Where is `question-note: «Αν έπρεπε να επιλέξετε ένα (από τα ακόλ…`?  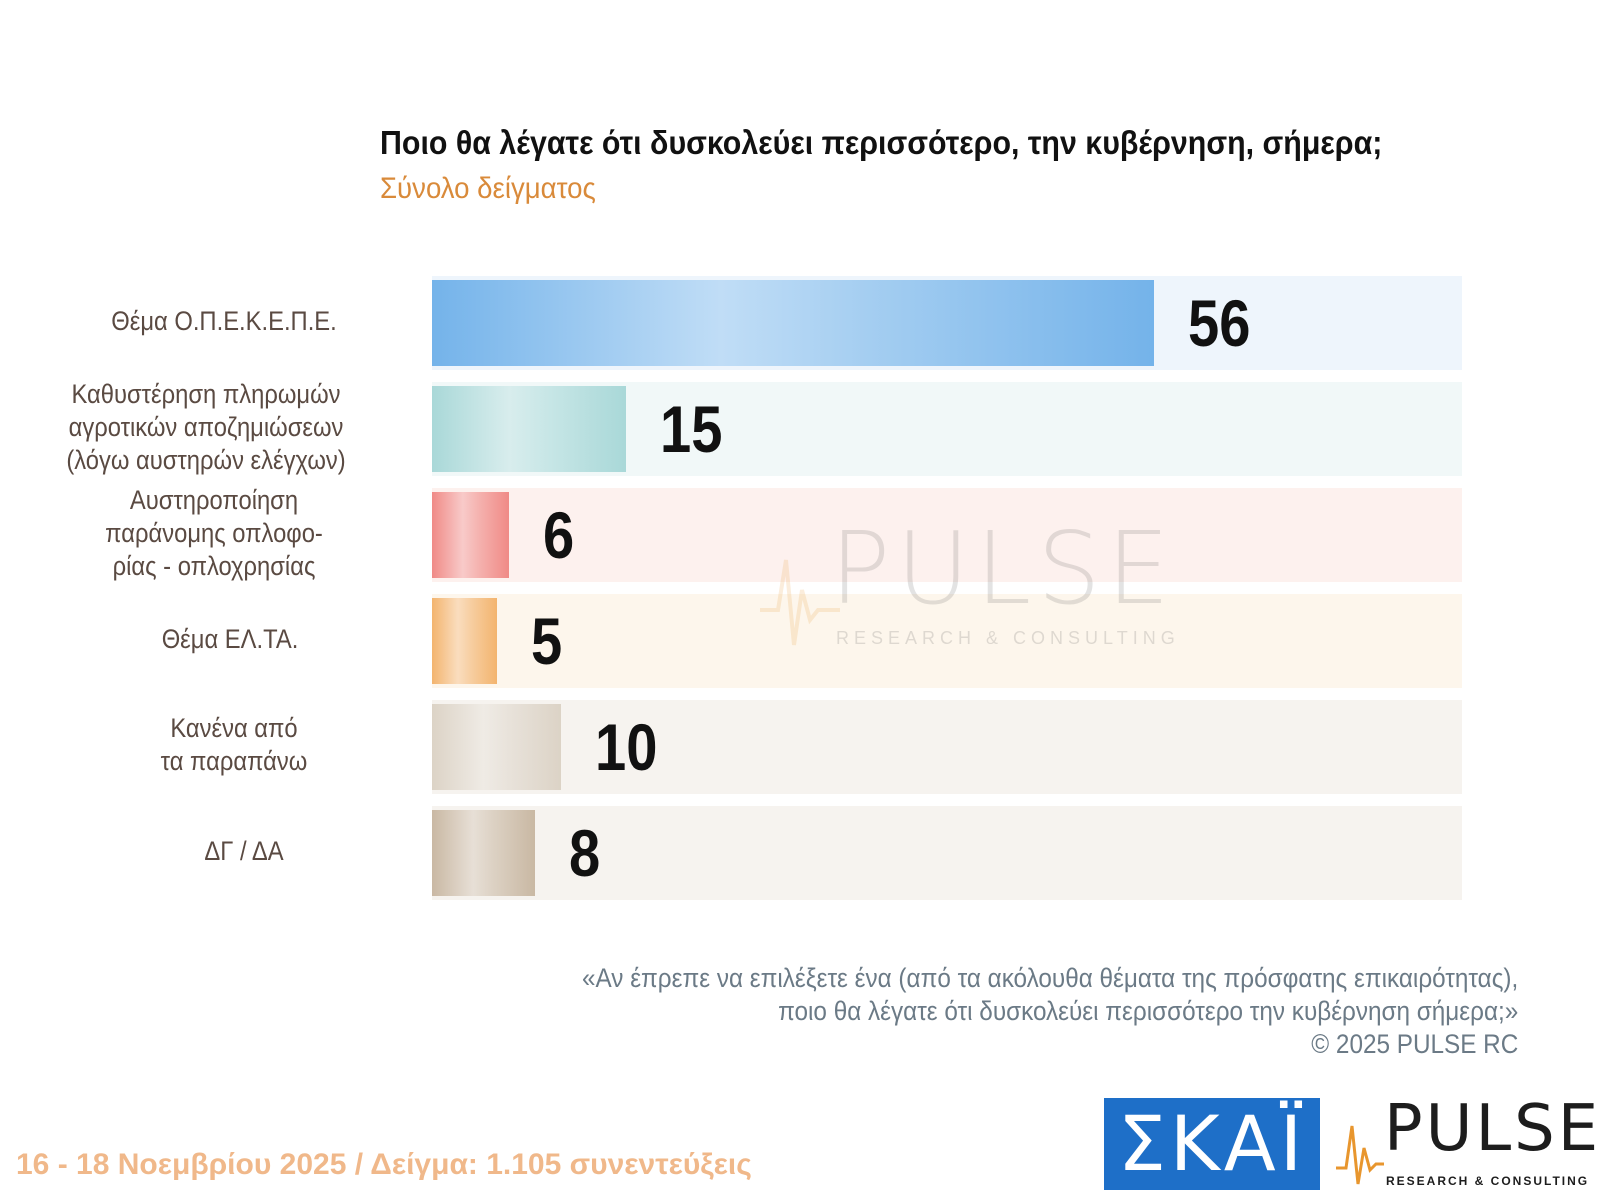
question-note: «Αν έπρεπε να επιλέξετε ένα (από τα ακόλ… is located at coordinates (1050, 1011).